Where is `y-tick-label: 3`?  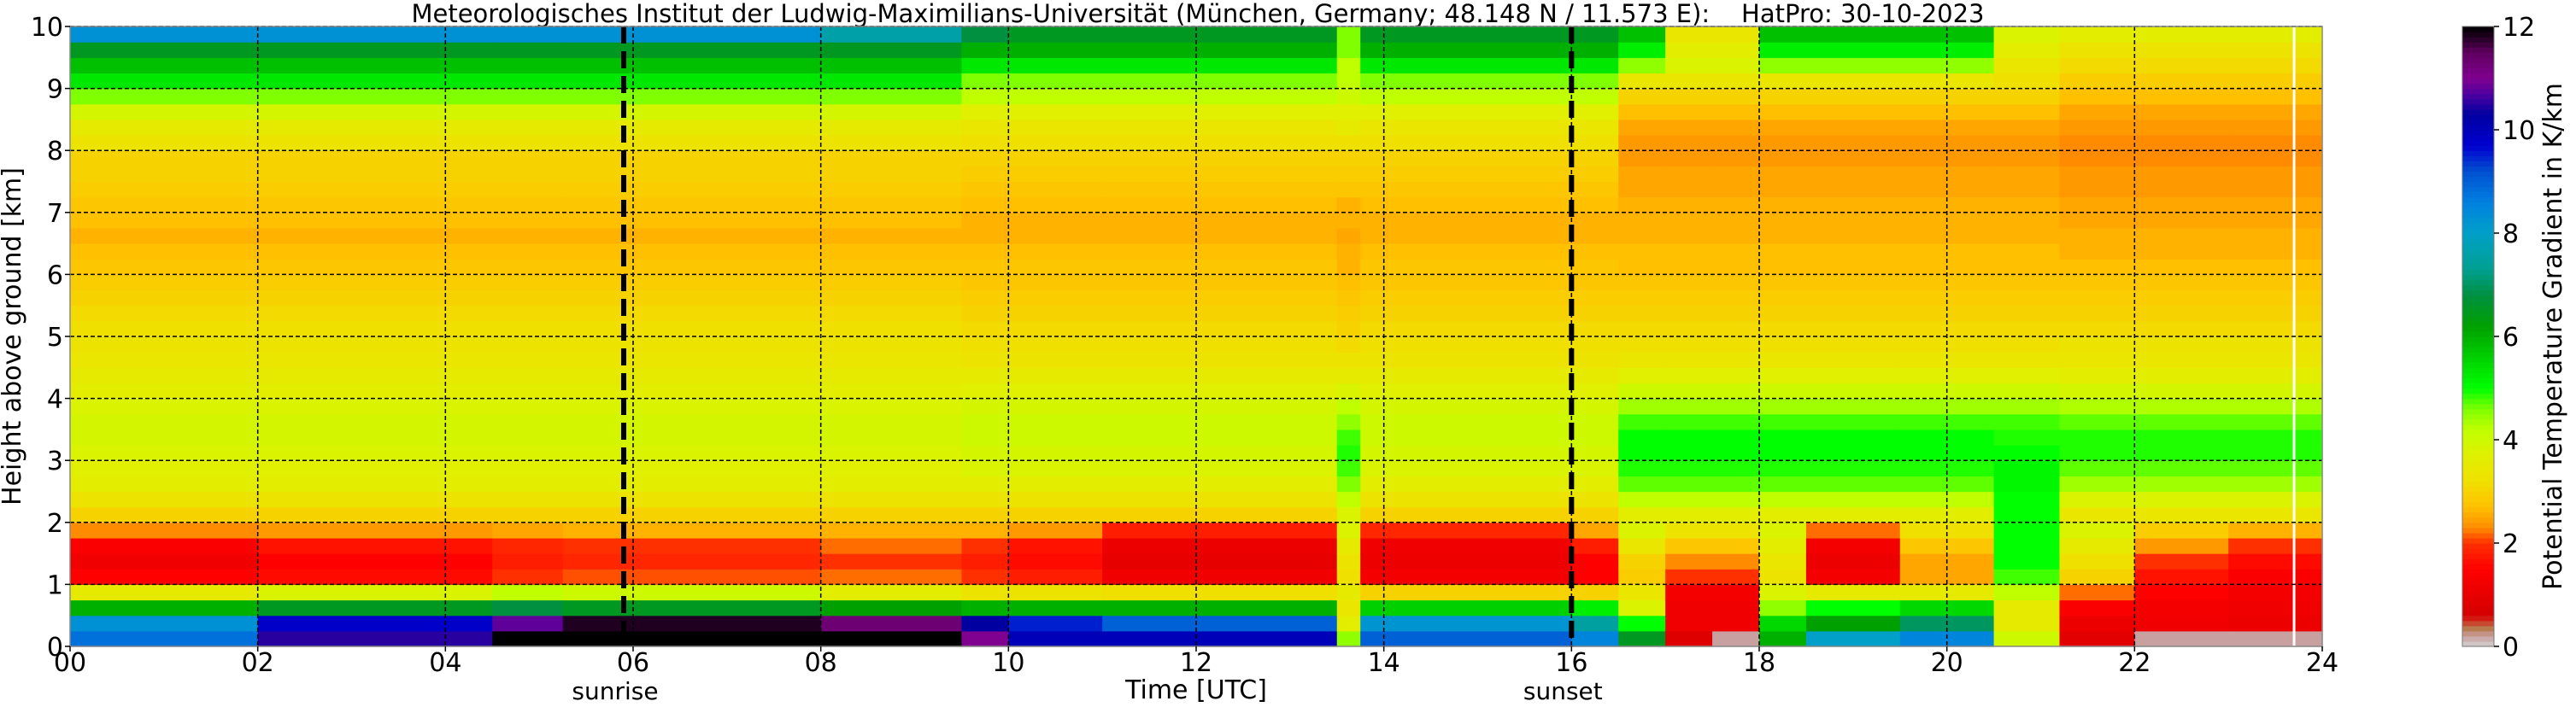 y-tick-label: 3 is located at coordinates (55, 462).